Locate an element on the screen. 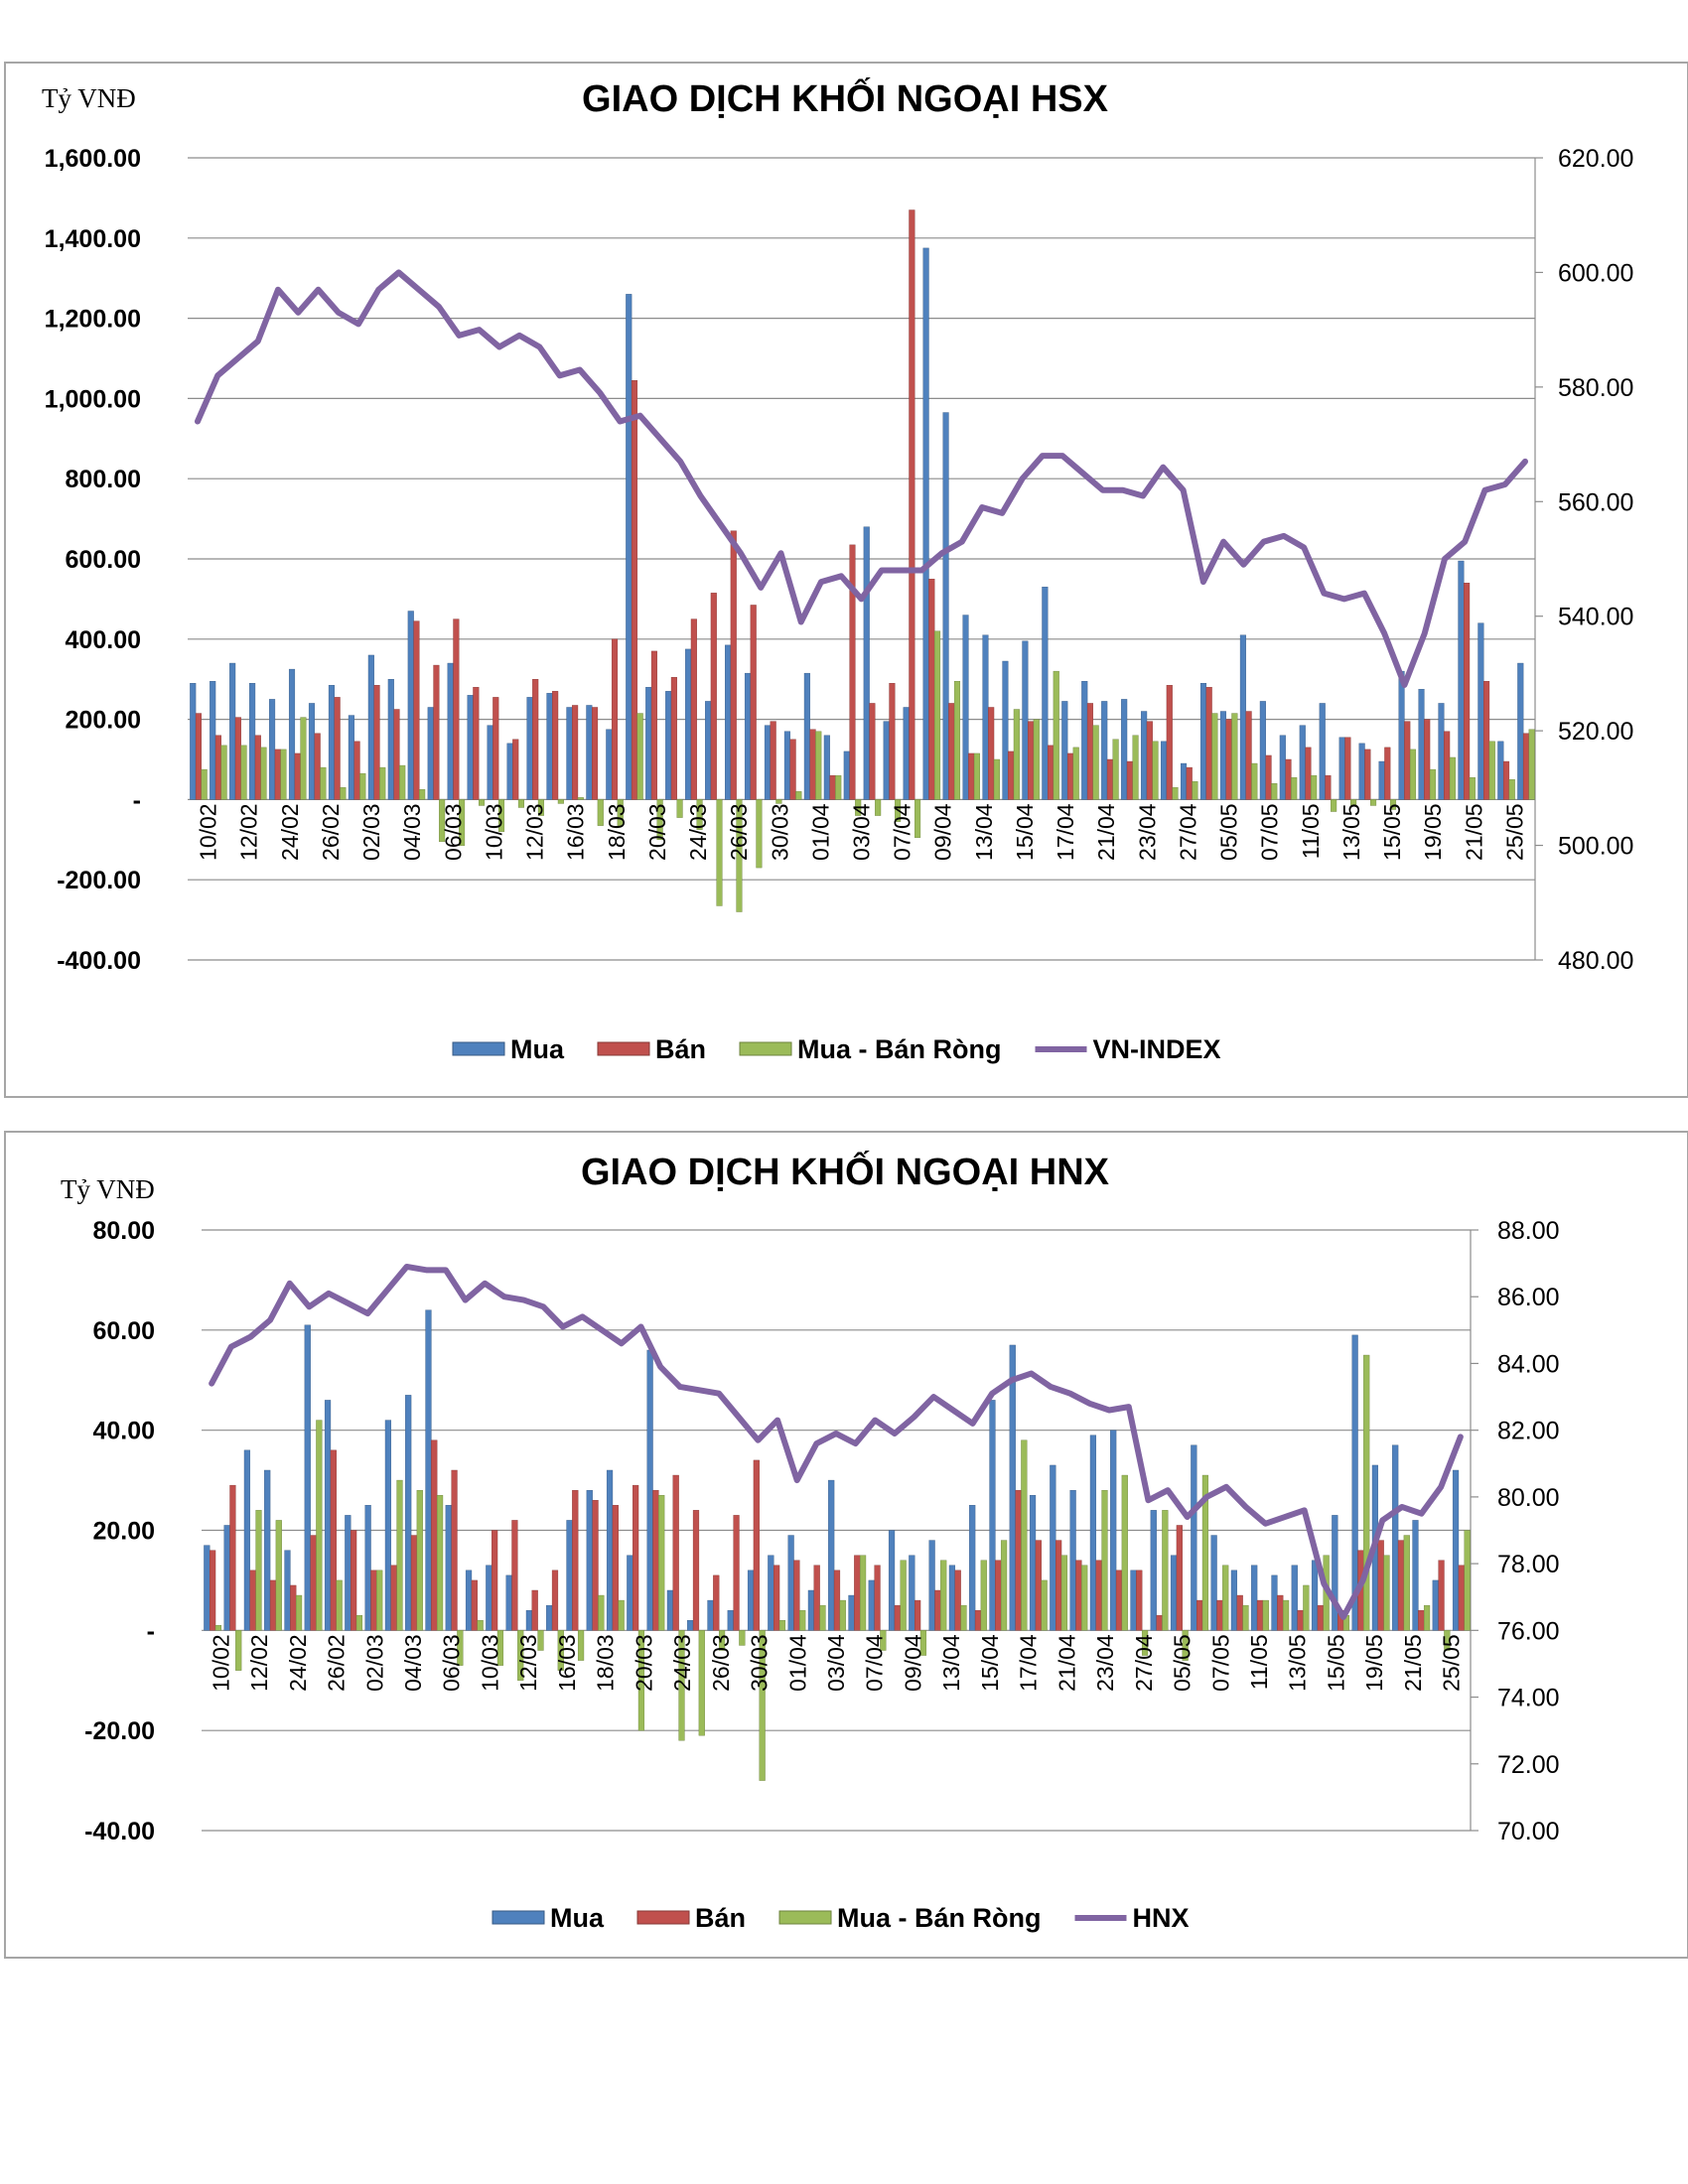 The image size is (1688, 2184). hnx-x-tick-label: 11/05 is located at coordinates (1259, 1662).